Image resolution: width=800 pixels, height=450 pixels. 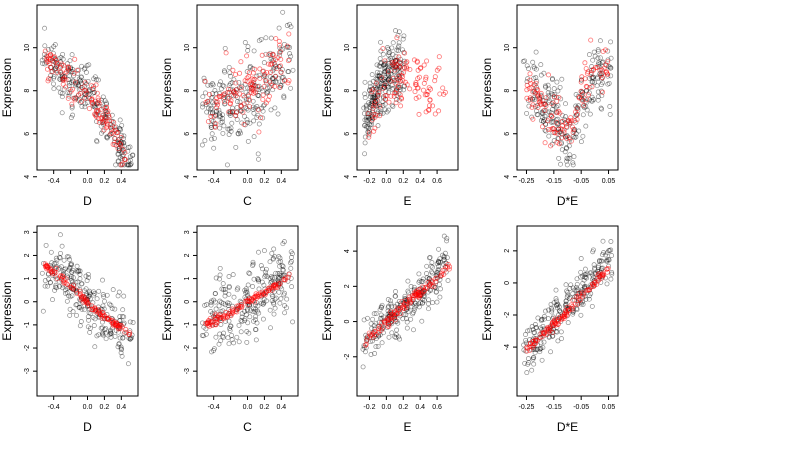 What do you see at coordinates (187, 279) in the screenshot?
I see `y-tick-label: 1` at bounding box center [187, 279].